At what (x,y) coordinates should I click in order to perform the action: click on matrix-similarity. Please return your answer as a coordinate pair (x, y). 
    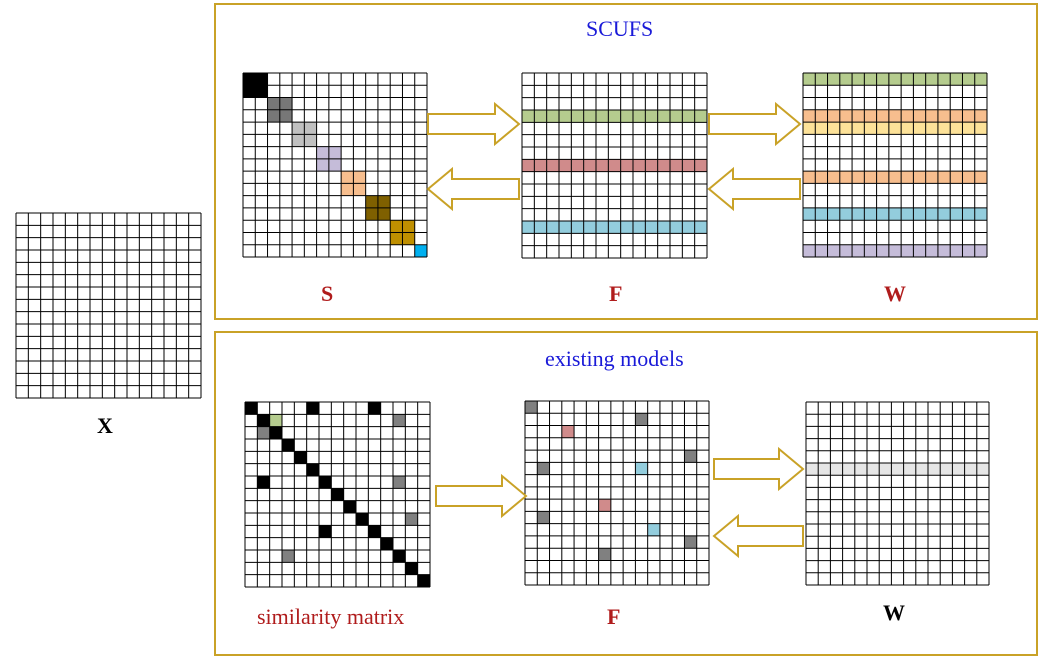
    Looking at the image, I should click on (337, 494).